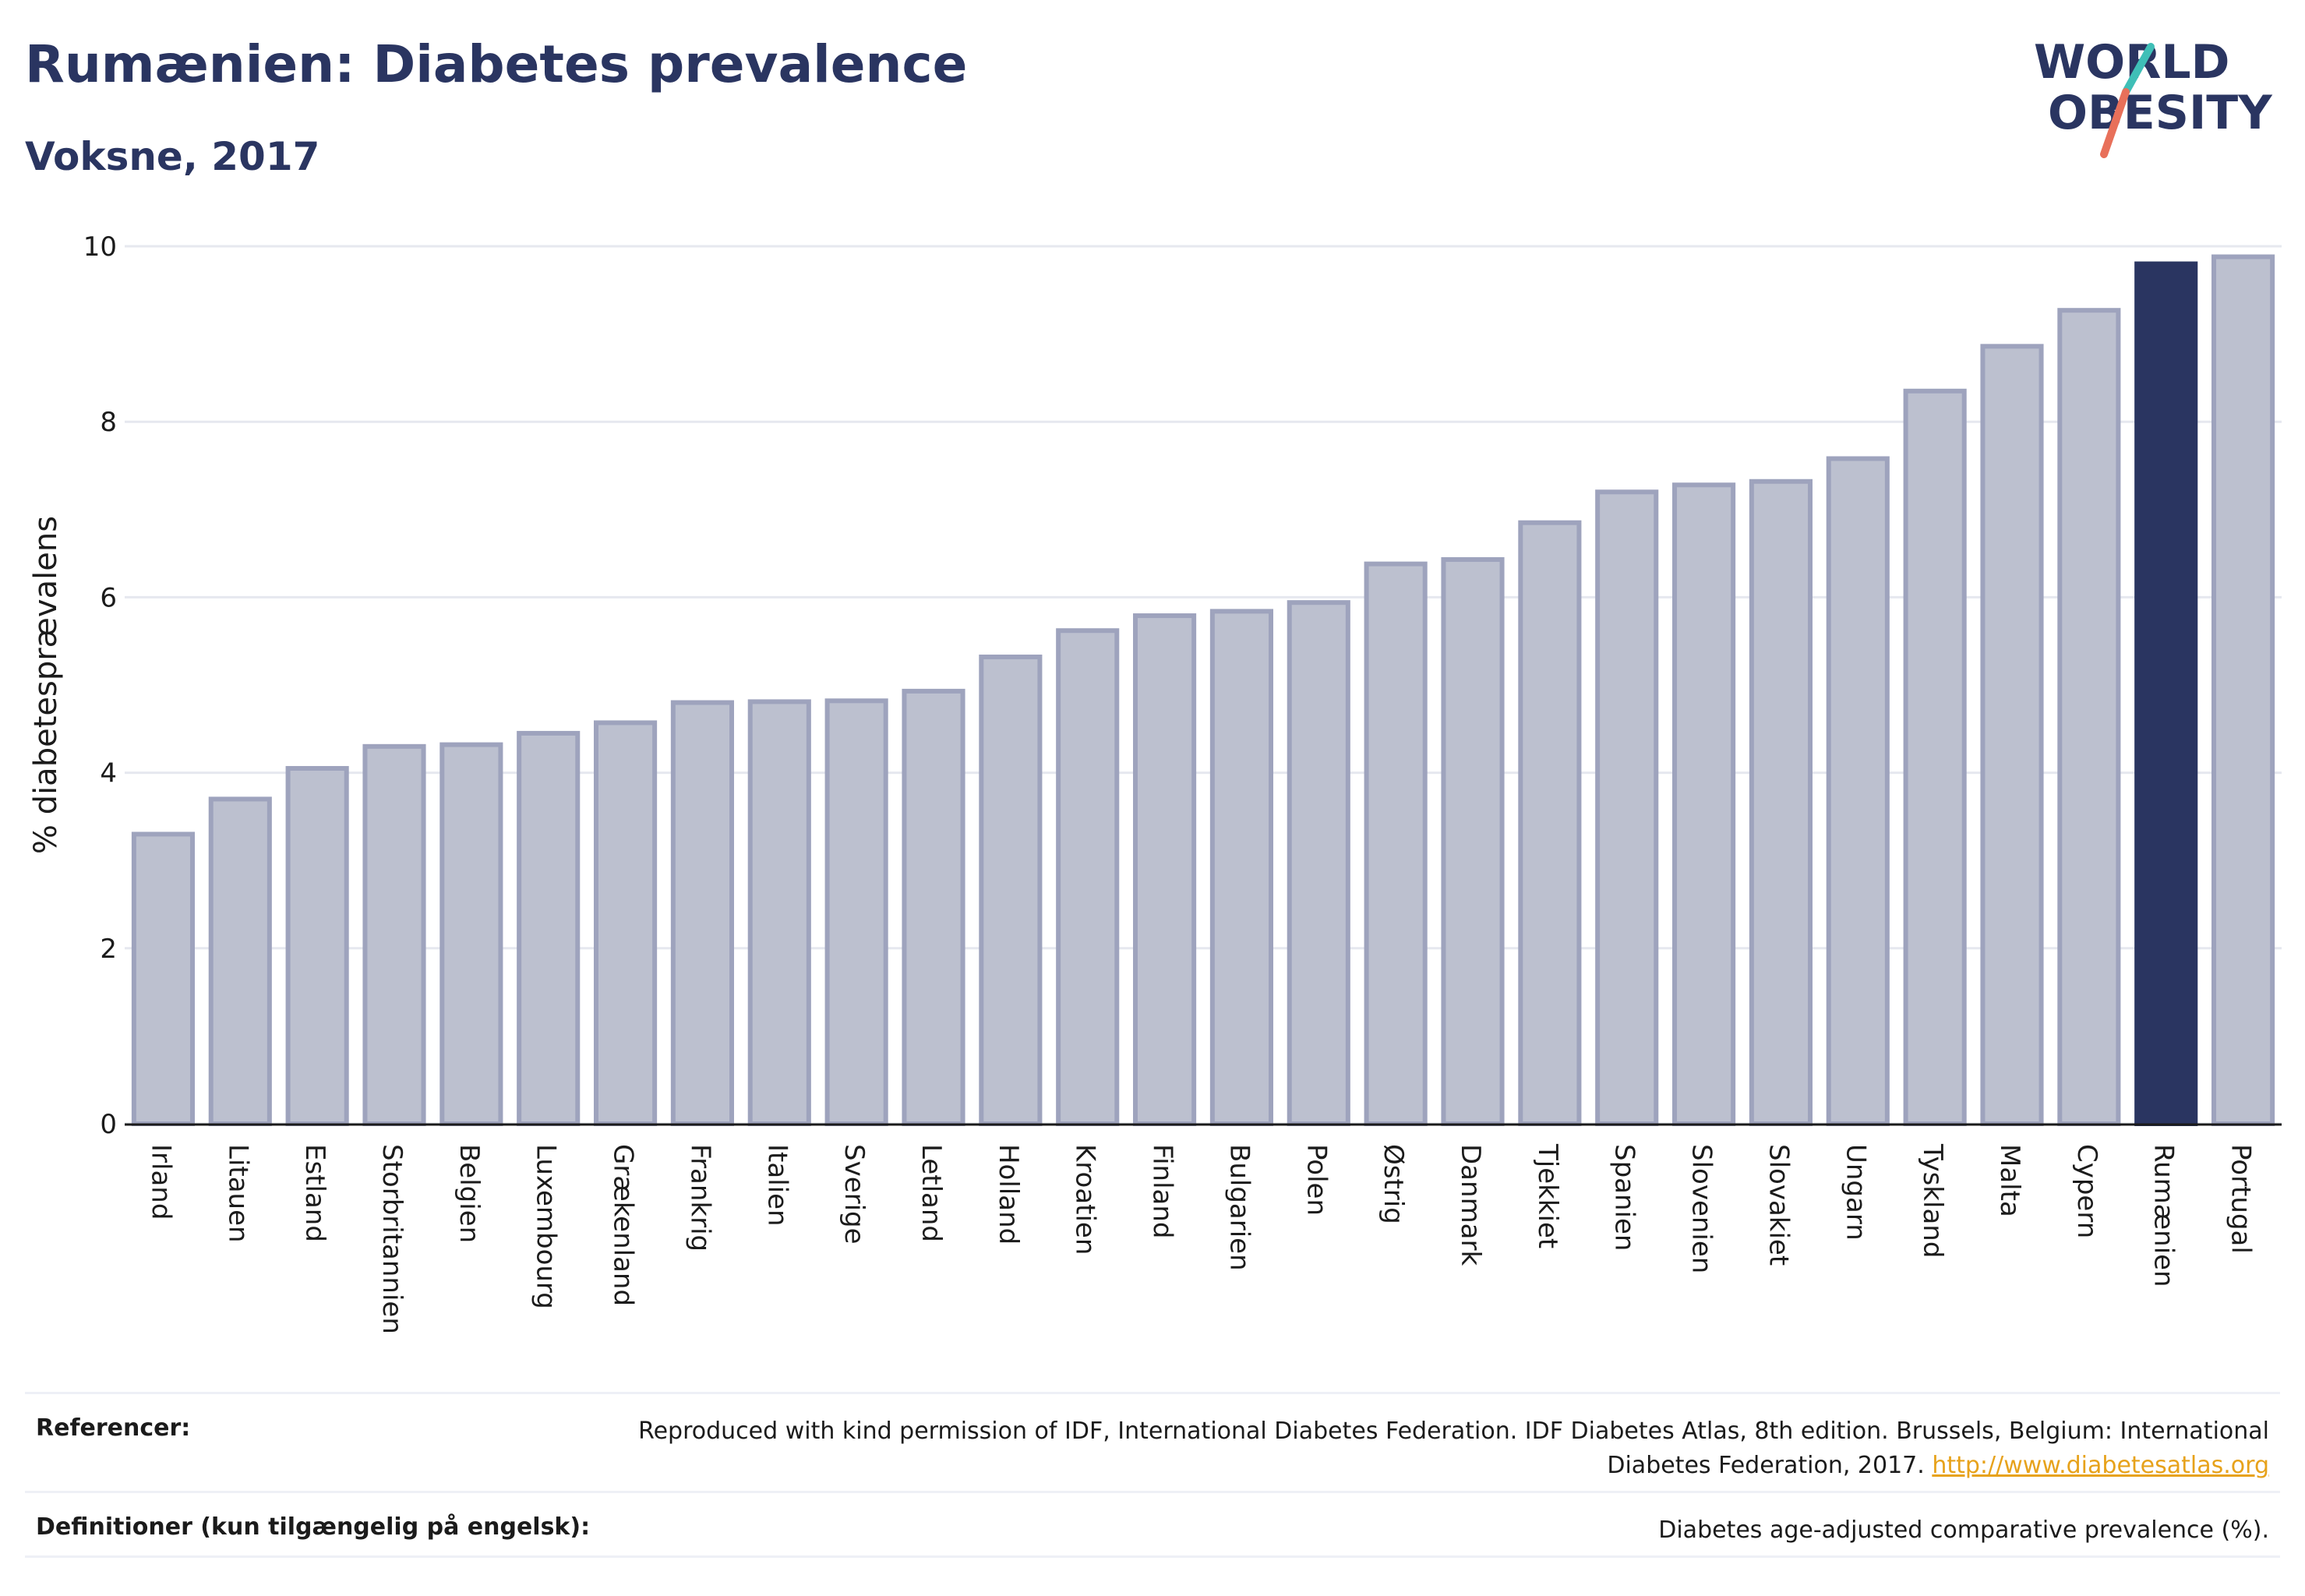 The image size is (2305, 1596). What do you see at coordinates (1855, 1192) in the screenshot?
I see `x-tick-label: Ungarn` at bounding box center [1855, 1192].